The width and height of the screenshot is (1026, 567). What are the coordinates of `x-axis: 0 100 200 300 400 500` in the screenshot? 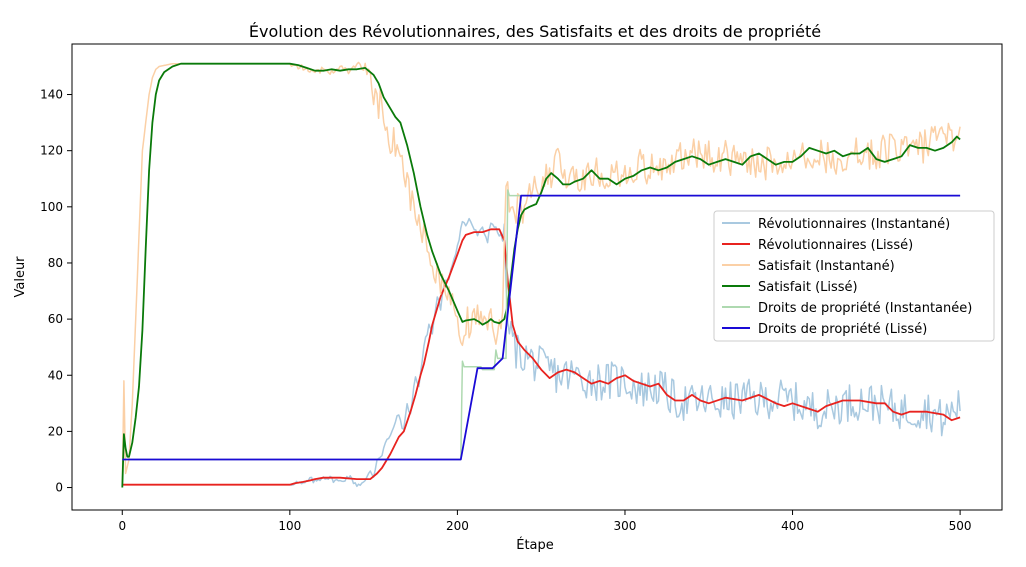 It's located at (545, 521).